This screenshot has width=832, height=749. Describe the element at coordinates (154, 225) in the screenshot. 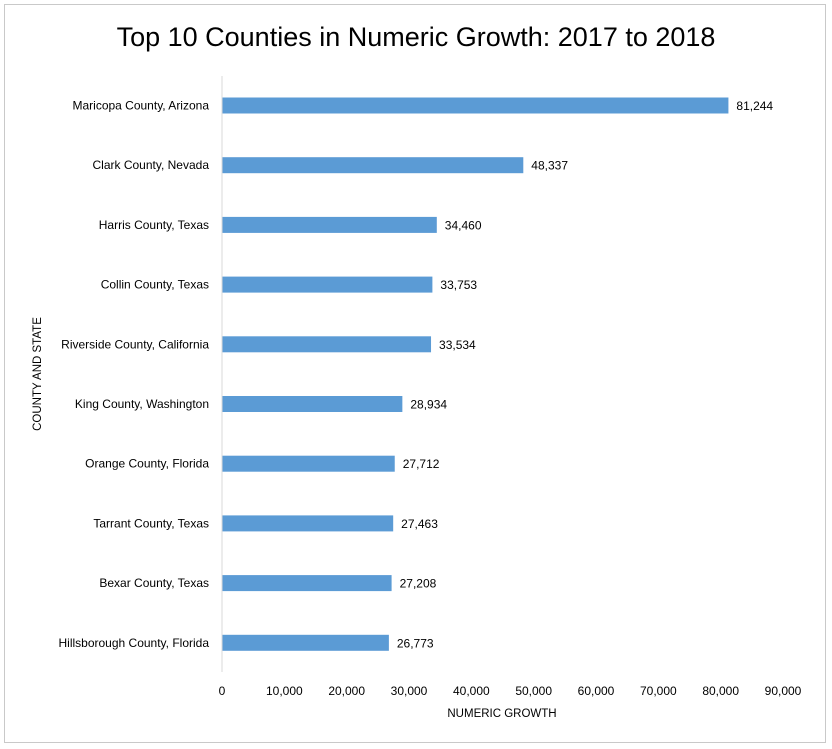

I see `category-label: Harris County, Texas` at that location.